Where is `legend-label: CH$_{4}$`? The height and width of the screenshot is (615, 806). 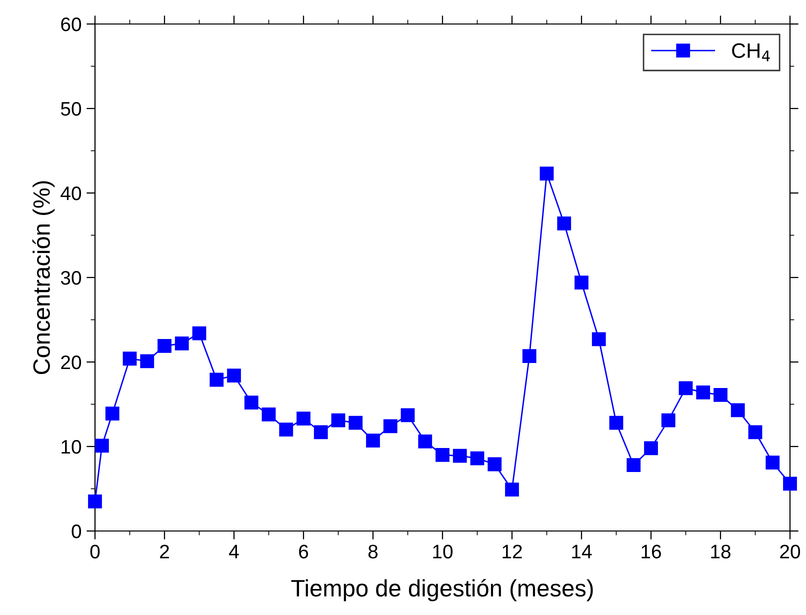
legend-label: CH$_{4}$ is located at coordinates (751, 52).